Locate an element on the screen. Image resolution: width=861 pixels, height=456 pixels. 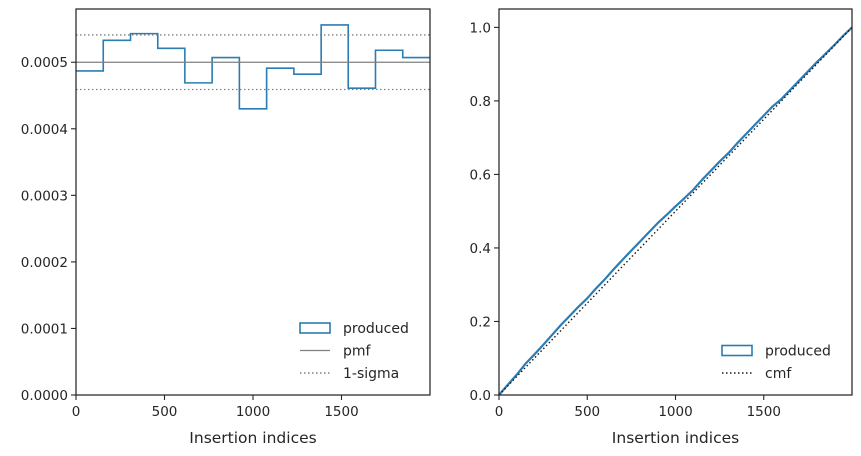
y-tick-label: 0.0001 is located at coordinates (44, 329).